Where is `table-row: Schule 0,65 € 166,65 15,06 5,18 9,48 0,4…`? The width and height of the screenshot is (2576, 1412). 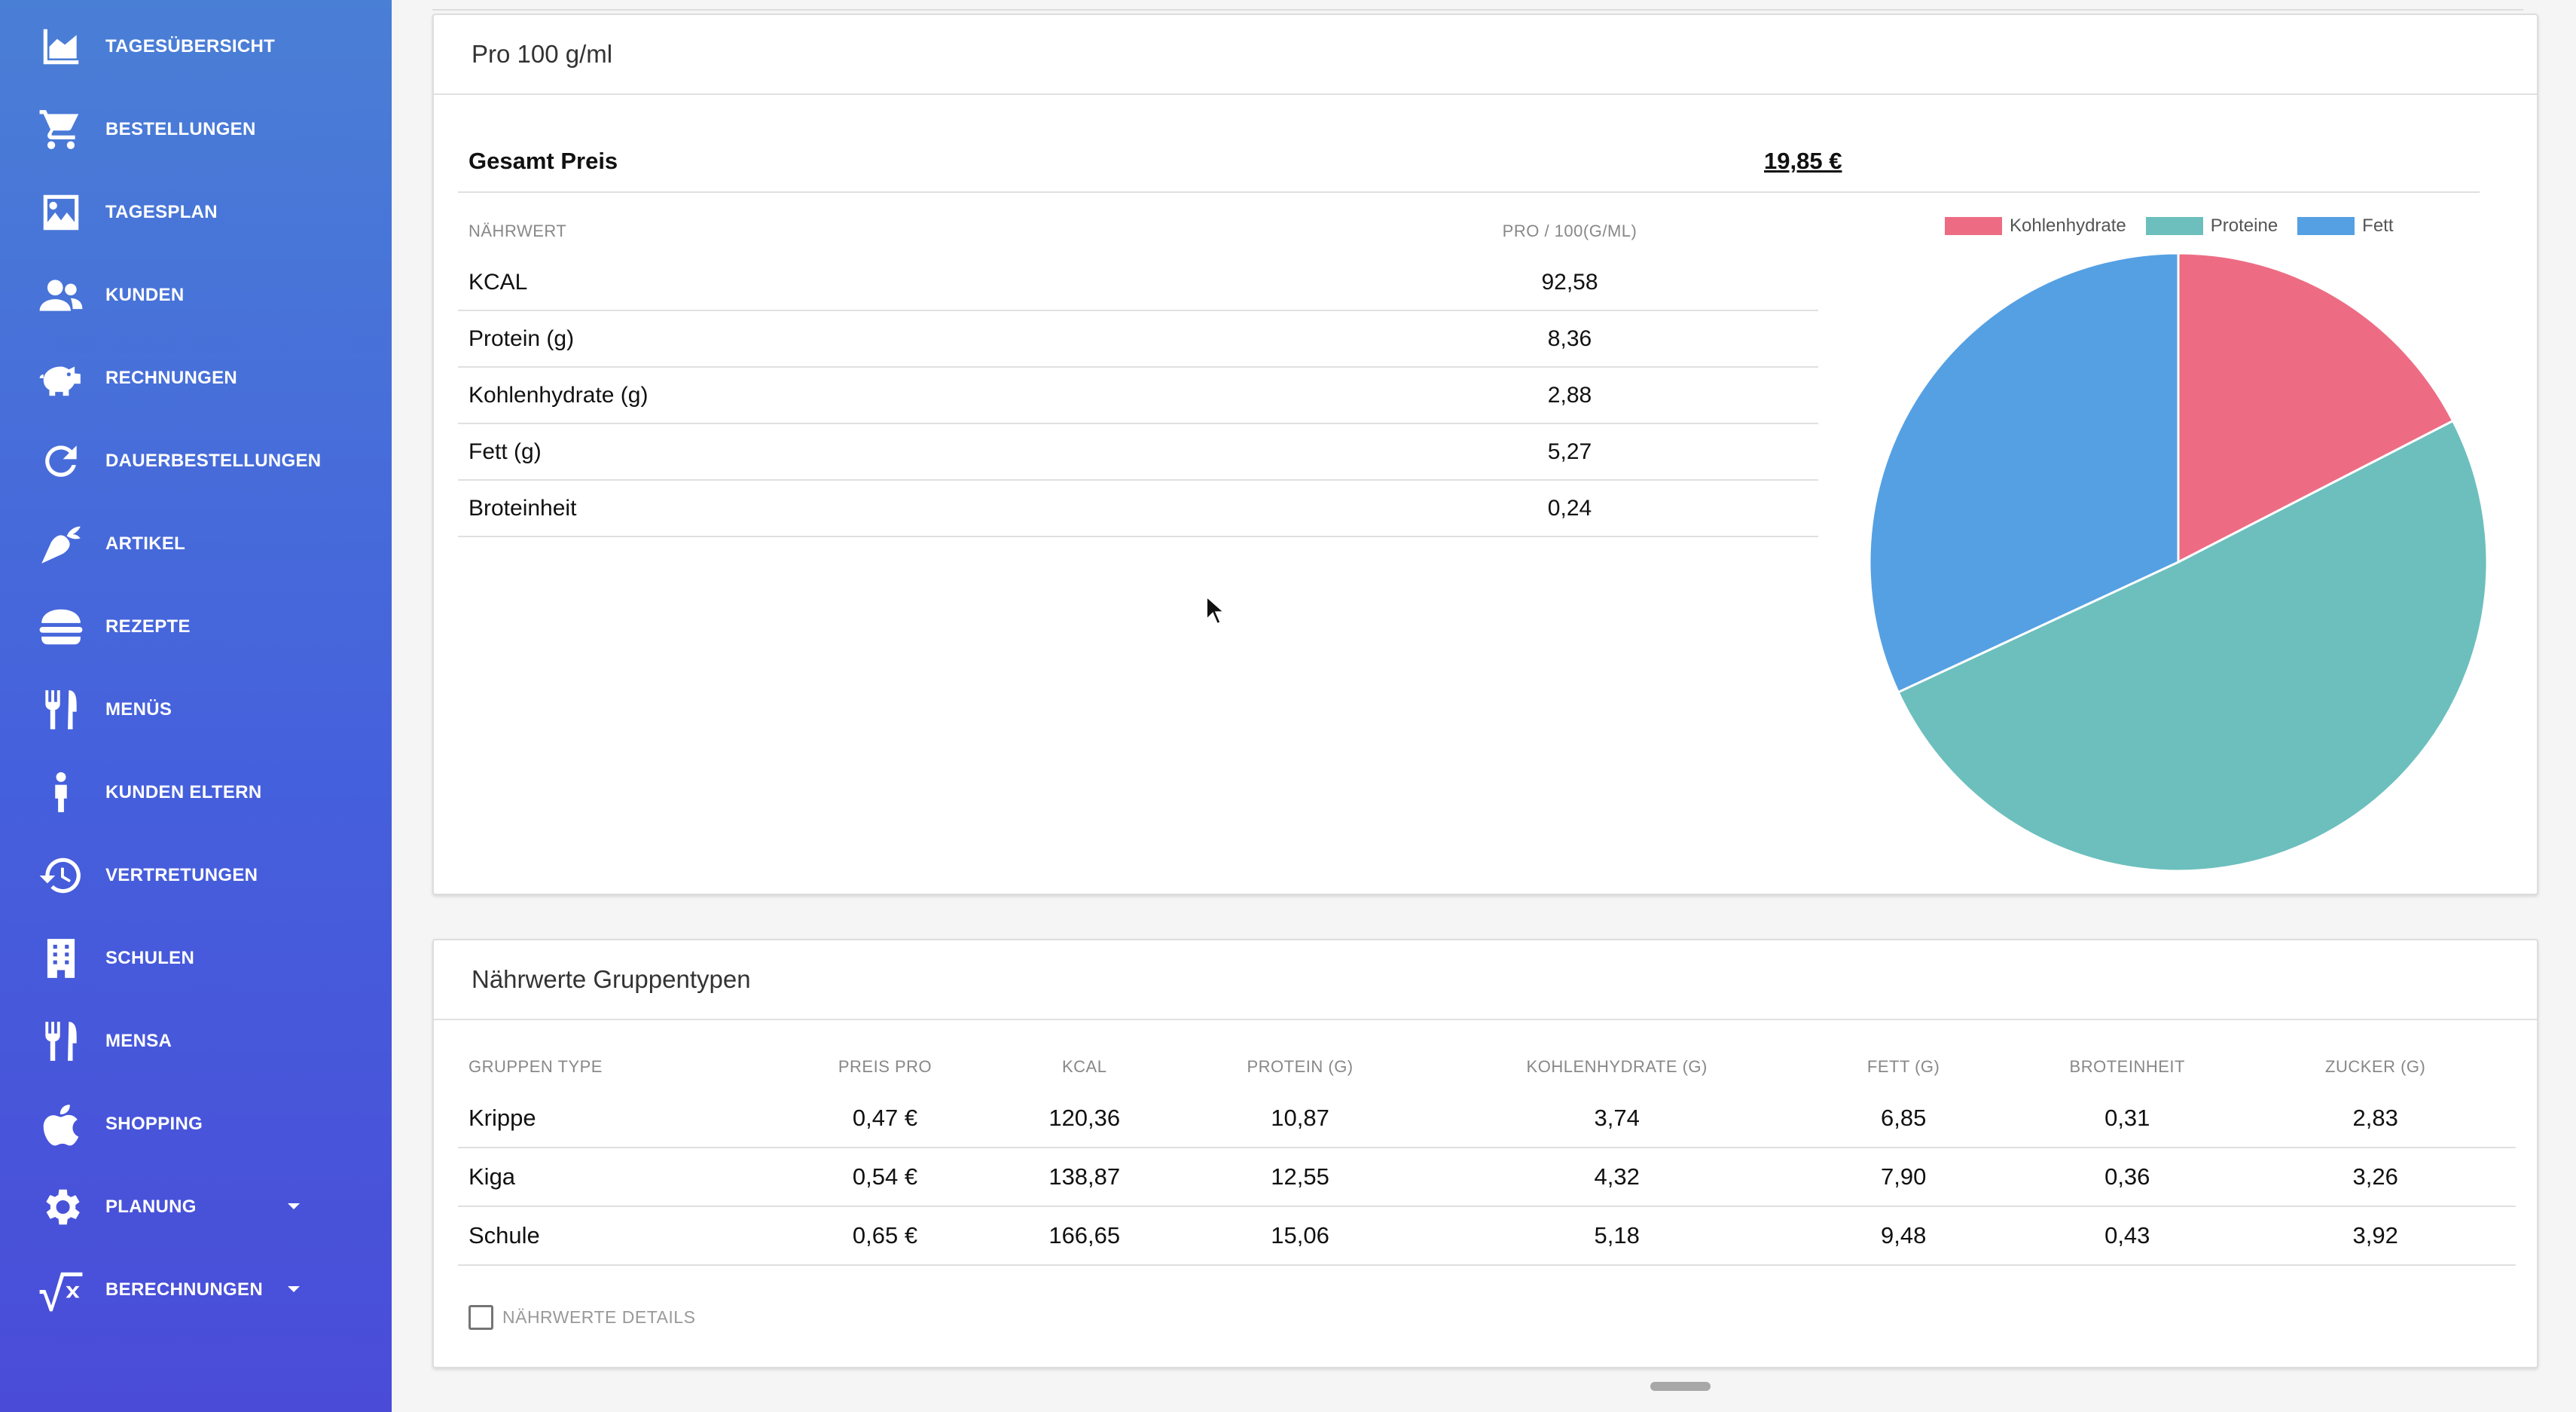 table-row: Schule 0,65 € 166,65 15,06 5,18 9,48 0,4… is located at coordinates (1487, 1236).